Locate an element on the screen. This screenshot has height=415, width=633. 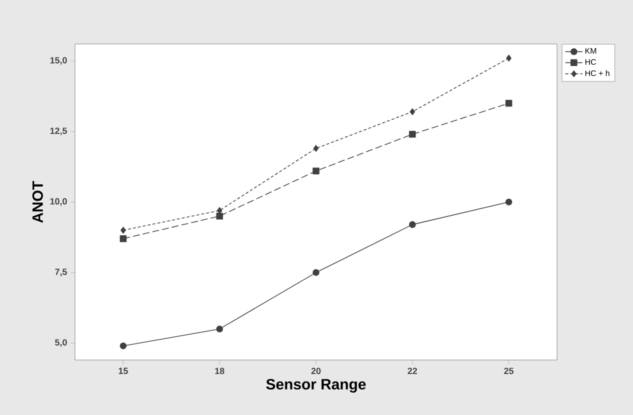
x-axis-title: Sensor Range is located at coordinates (316, 385).